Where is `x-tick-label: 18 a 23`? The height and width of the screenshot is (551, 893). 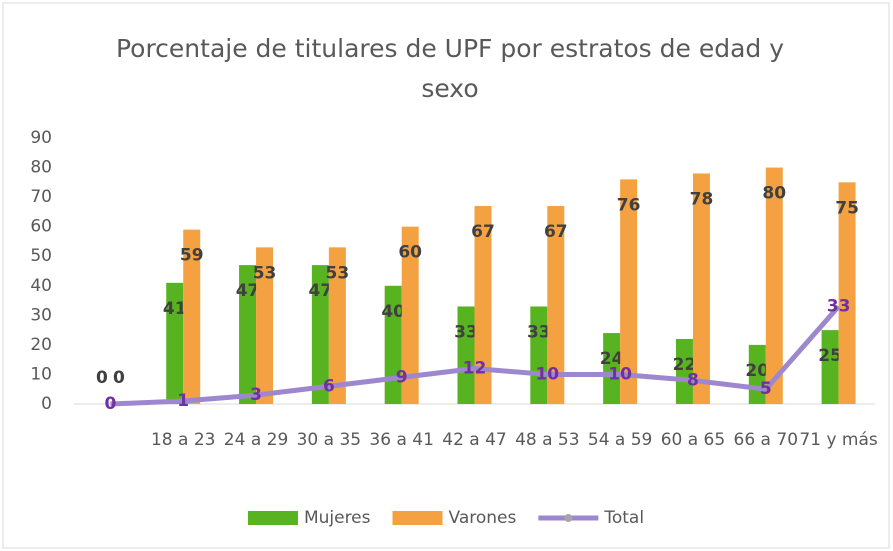 x-tick-label: 18 a 23 is located at coordinates (183, 440).